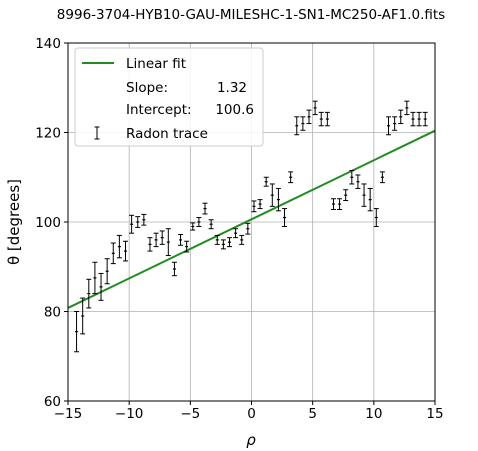  I want to click on legend-fit-label: Linear fit, so click(156, 64).